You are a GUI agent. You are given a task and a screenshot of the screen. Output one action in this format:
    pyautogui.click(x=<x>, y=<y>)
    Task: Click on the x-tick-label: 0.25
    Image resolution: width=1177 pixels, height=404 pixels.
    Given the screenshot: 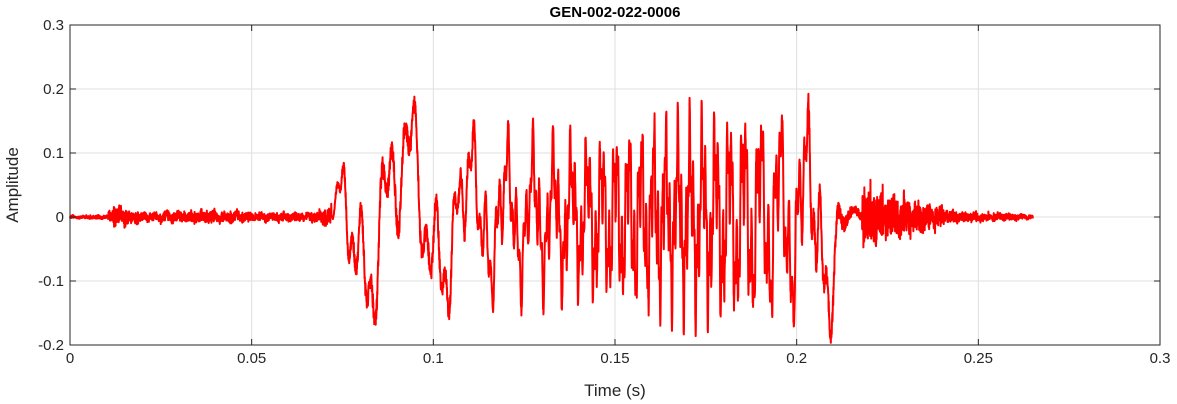 What is the action you would take?
    pyautogui.click(x=978, y=358)
    